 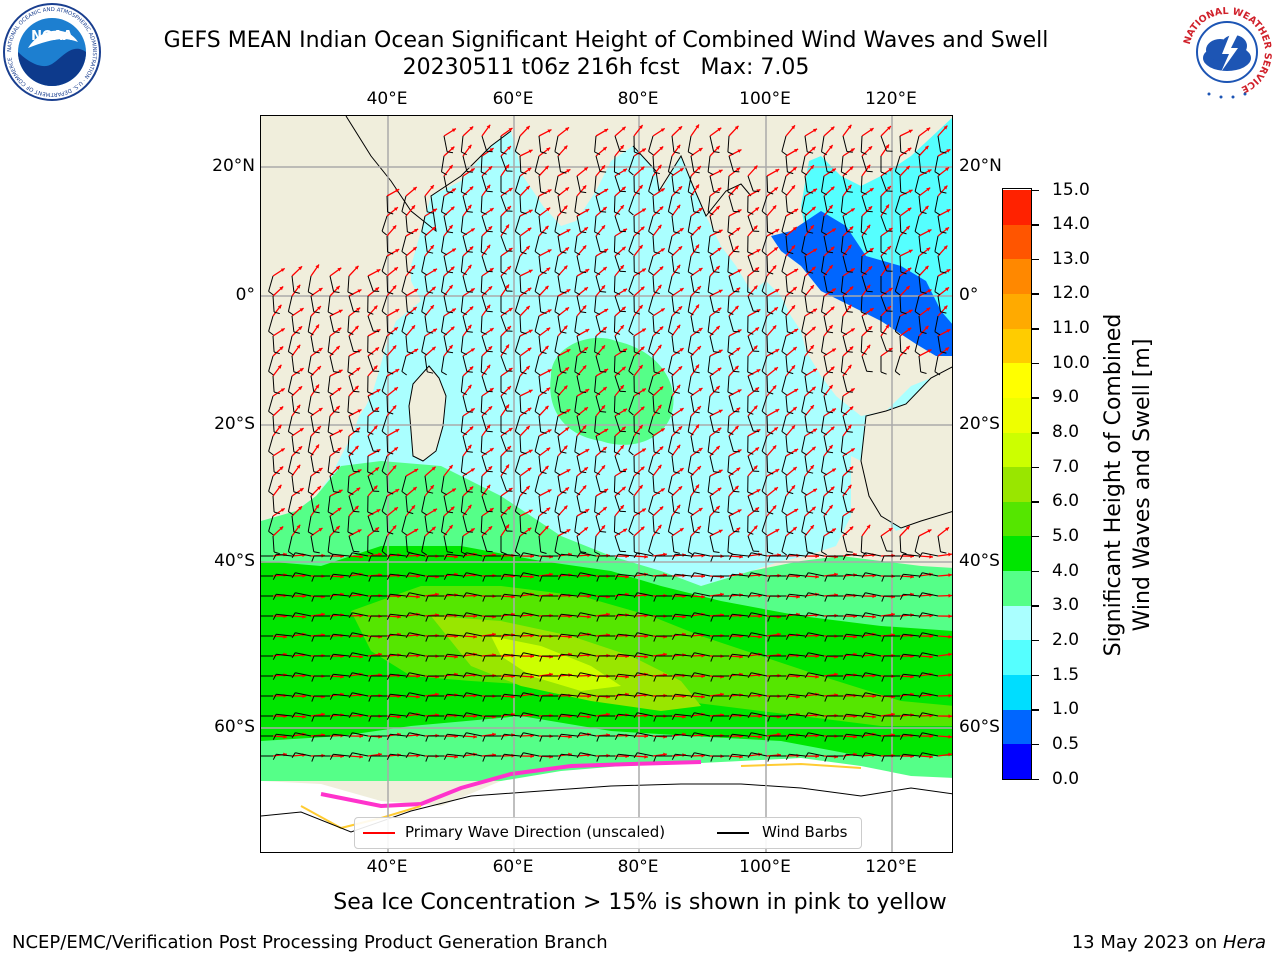 I want to click on colorbar-segment, so click(x=1017, y=207).